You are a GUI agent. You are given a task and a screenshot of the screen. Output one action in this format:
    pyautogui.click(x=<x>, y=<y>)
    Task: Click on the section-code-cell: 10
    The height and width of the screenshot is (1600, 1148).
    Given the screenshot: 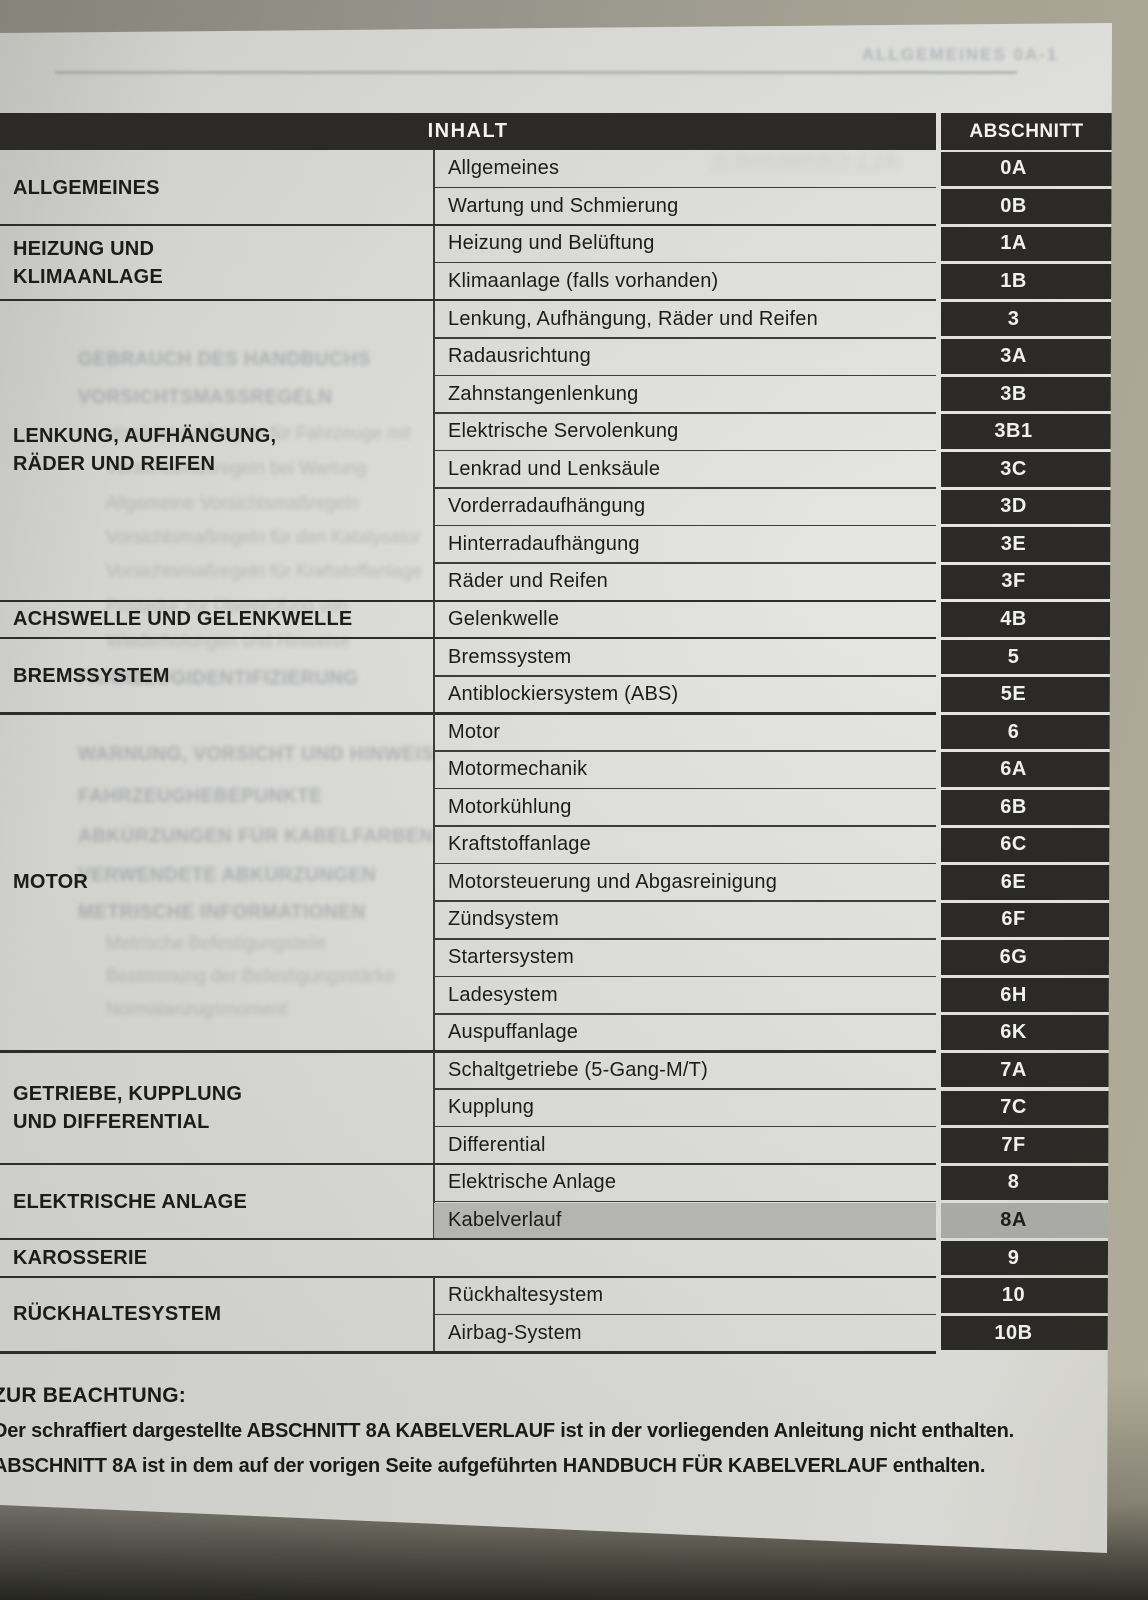 What is the action you would take?
    pyautogui.click(x=1026, y=1295)
    